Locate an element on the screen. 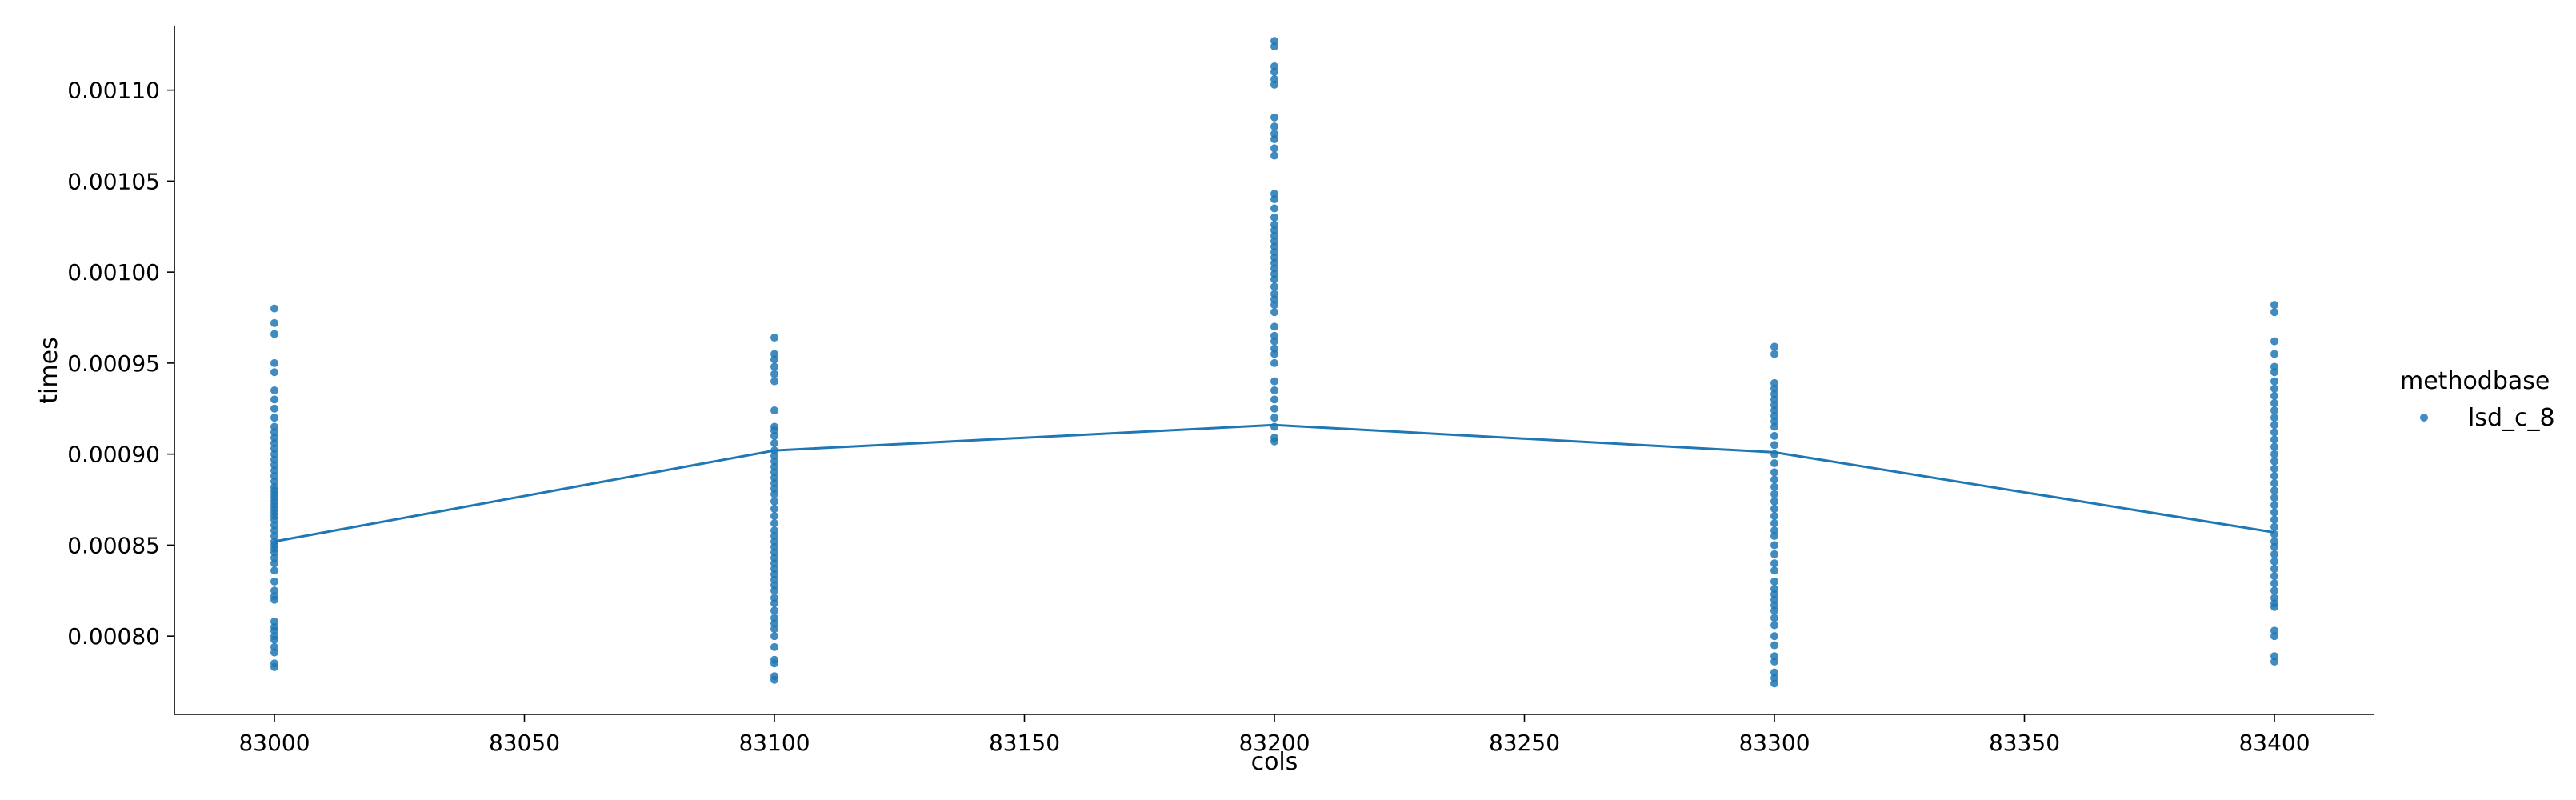 The image size is (2576, 800). legend-label: lsd_c_8 is located at coordinates (2511, 418).